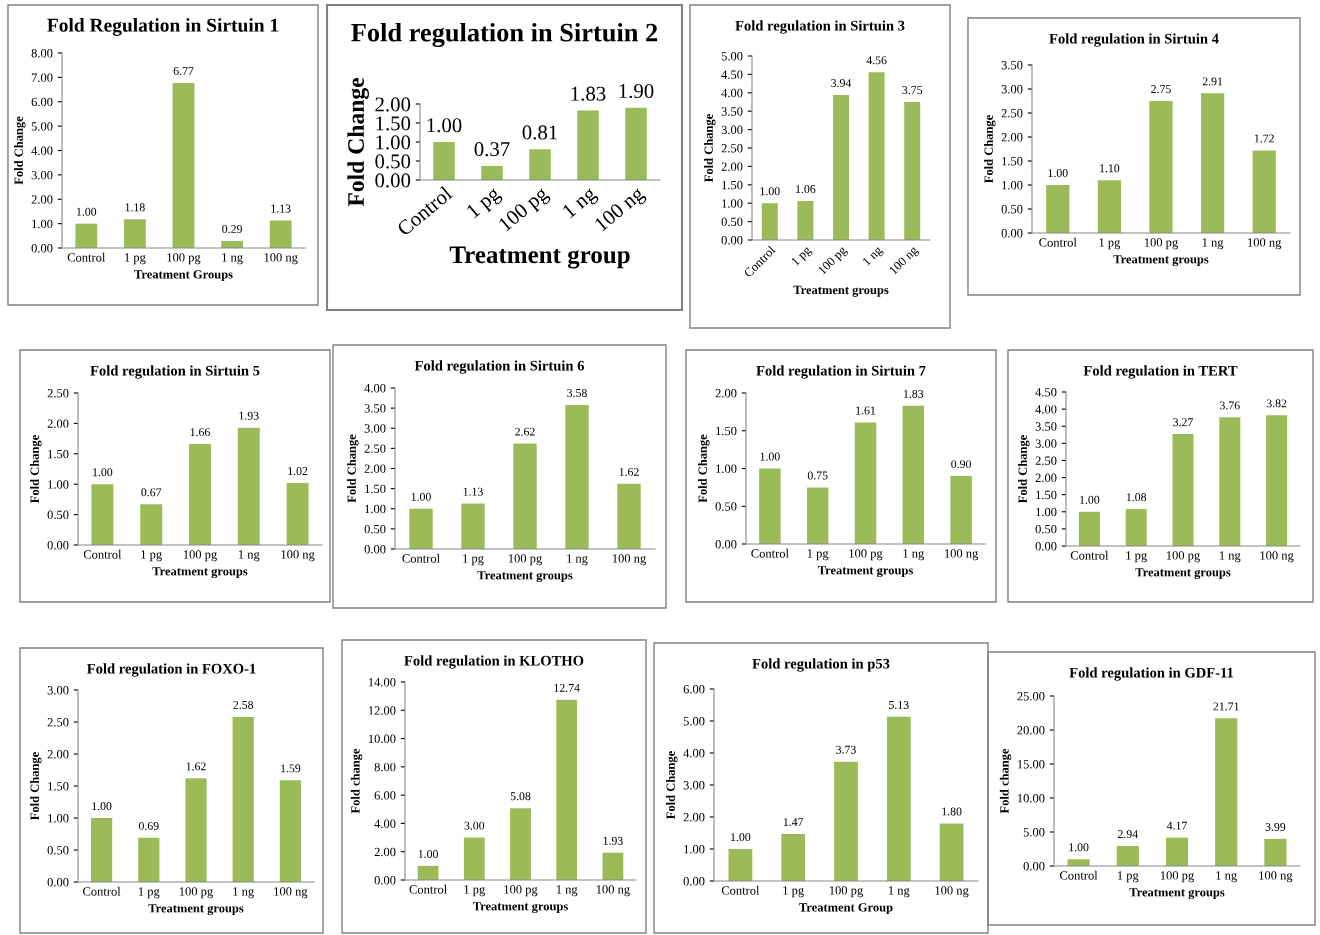  Describe the element at coordinates (135, 259) in the screenshot. I see `x-tick-label: 1 pg` at that location.